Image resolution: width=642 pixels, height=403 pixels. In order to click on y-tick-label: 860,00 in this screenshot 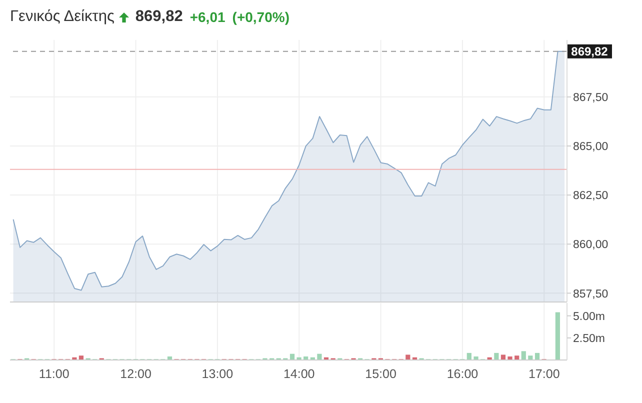, I will do `click(590, 245)`.